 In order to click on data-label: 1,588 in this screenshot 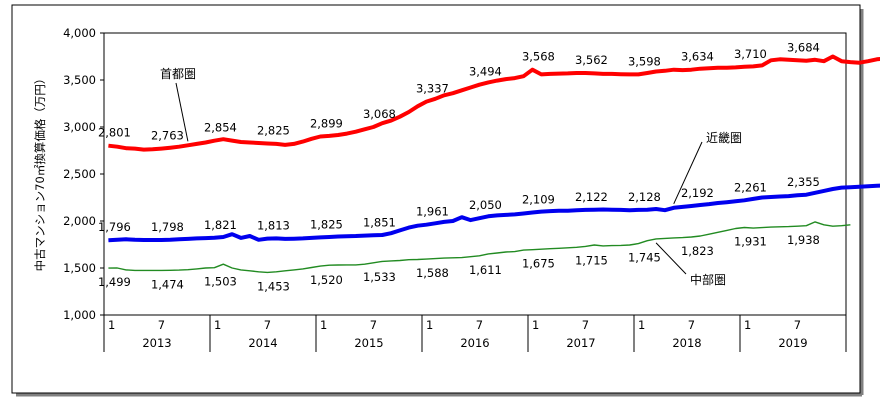, I will do `click(432, 273)`.